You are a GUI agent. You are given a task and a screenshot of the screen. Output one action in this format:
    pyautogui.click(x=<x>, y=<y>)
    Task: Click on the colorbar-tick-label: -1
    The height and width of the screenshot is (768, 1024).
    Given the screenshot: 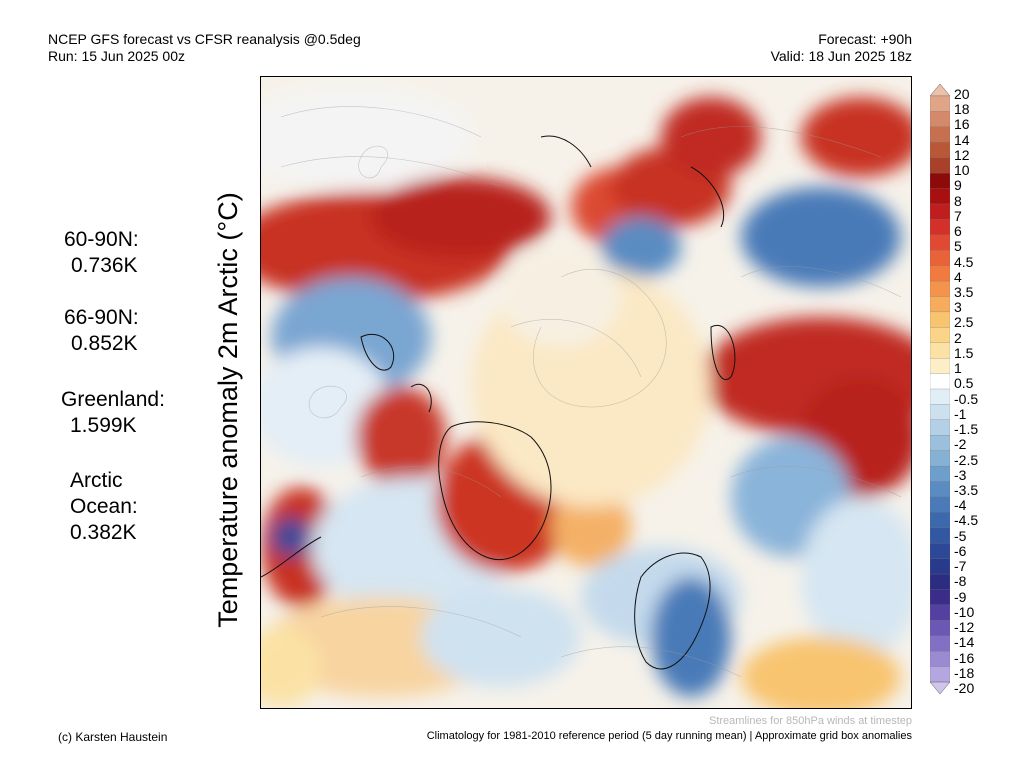 What is the action you would take?
    pyautogui.click(x=960, y=413)
    